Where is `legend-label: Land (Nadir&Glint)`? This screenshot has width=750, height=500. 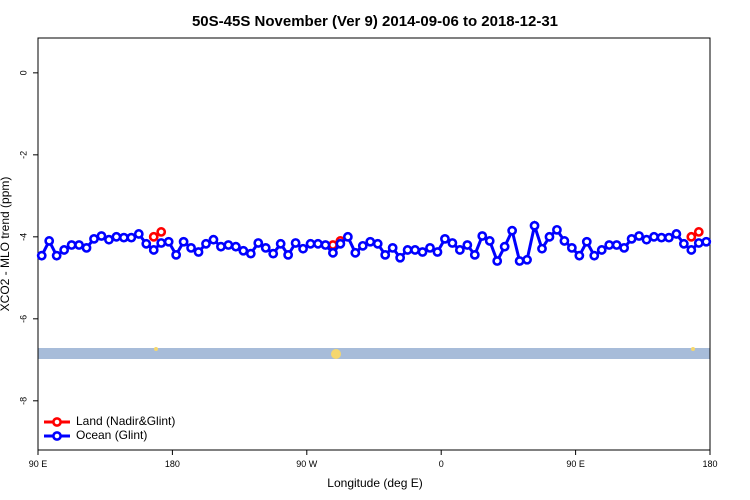 legend-label: Land (Nadir&Glint) is located at coordinates (125, 421).